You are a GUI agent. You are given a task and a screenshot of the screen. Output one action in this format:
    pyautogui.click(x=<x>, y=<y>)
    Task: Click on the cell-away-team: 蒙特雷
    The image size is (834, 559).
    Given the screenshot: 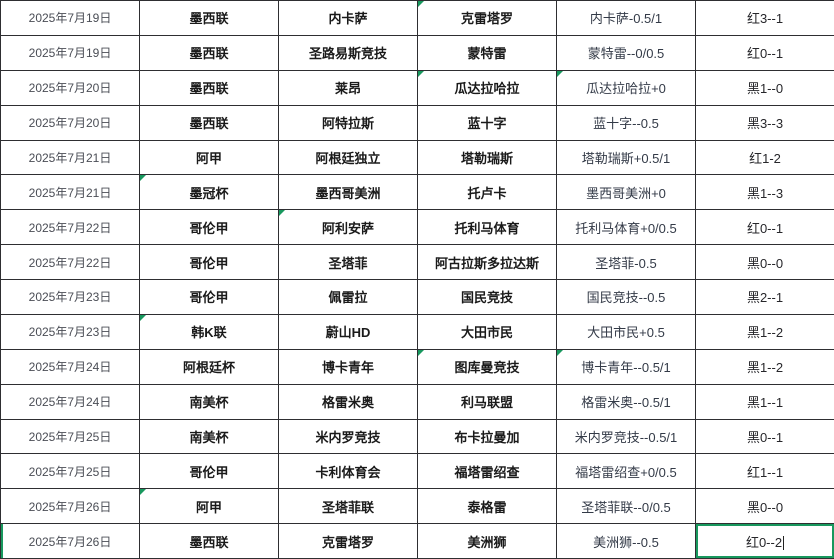 What is the action you would take?
    pyautogui.click(x=487, y=52)
    